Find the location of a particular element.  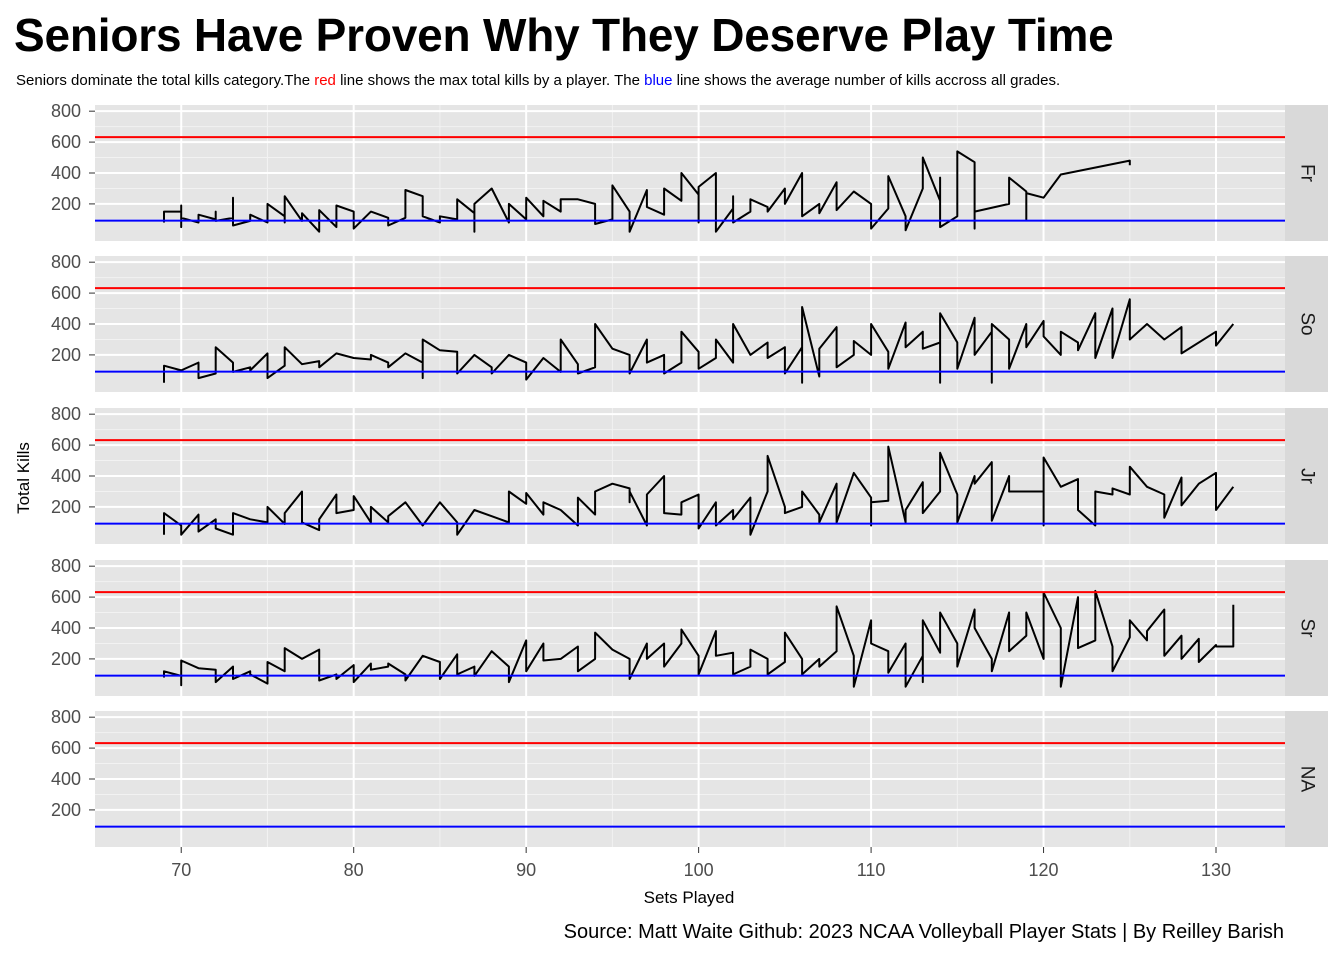

x-tick-label: 100 is located at coordinates (699, 870).